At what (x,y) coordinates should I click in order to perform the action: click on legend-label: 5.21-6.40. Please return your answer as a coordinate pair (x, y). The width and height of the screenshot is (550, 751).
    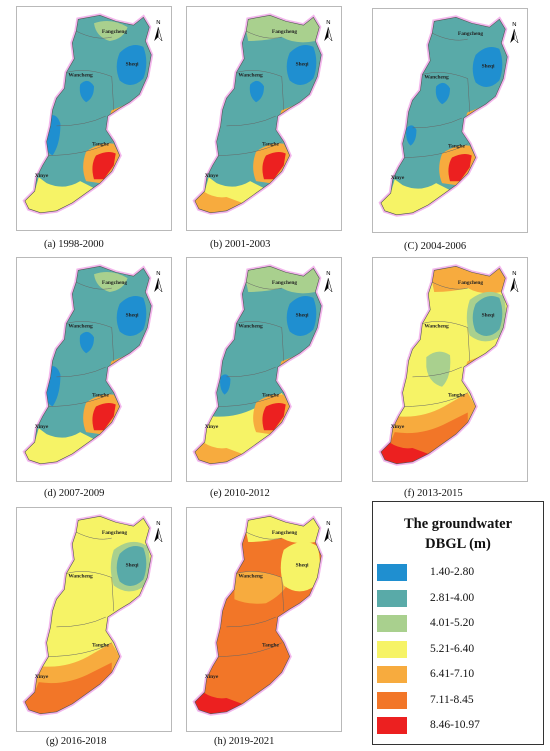
    Looking at the image, I should click on (452, 648).